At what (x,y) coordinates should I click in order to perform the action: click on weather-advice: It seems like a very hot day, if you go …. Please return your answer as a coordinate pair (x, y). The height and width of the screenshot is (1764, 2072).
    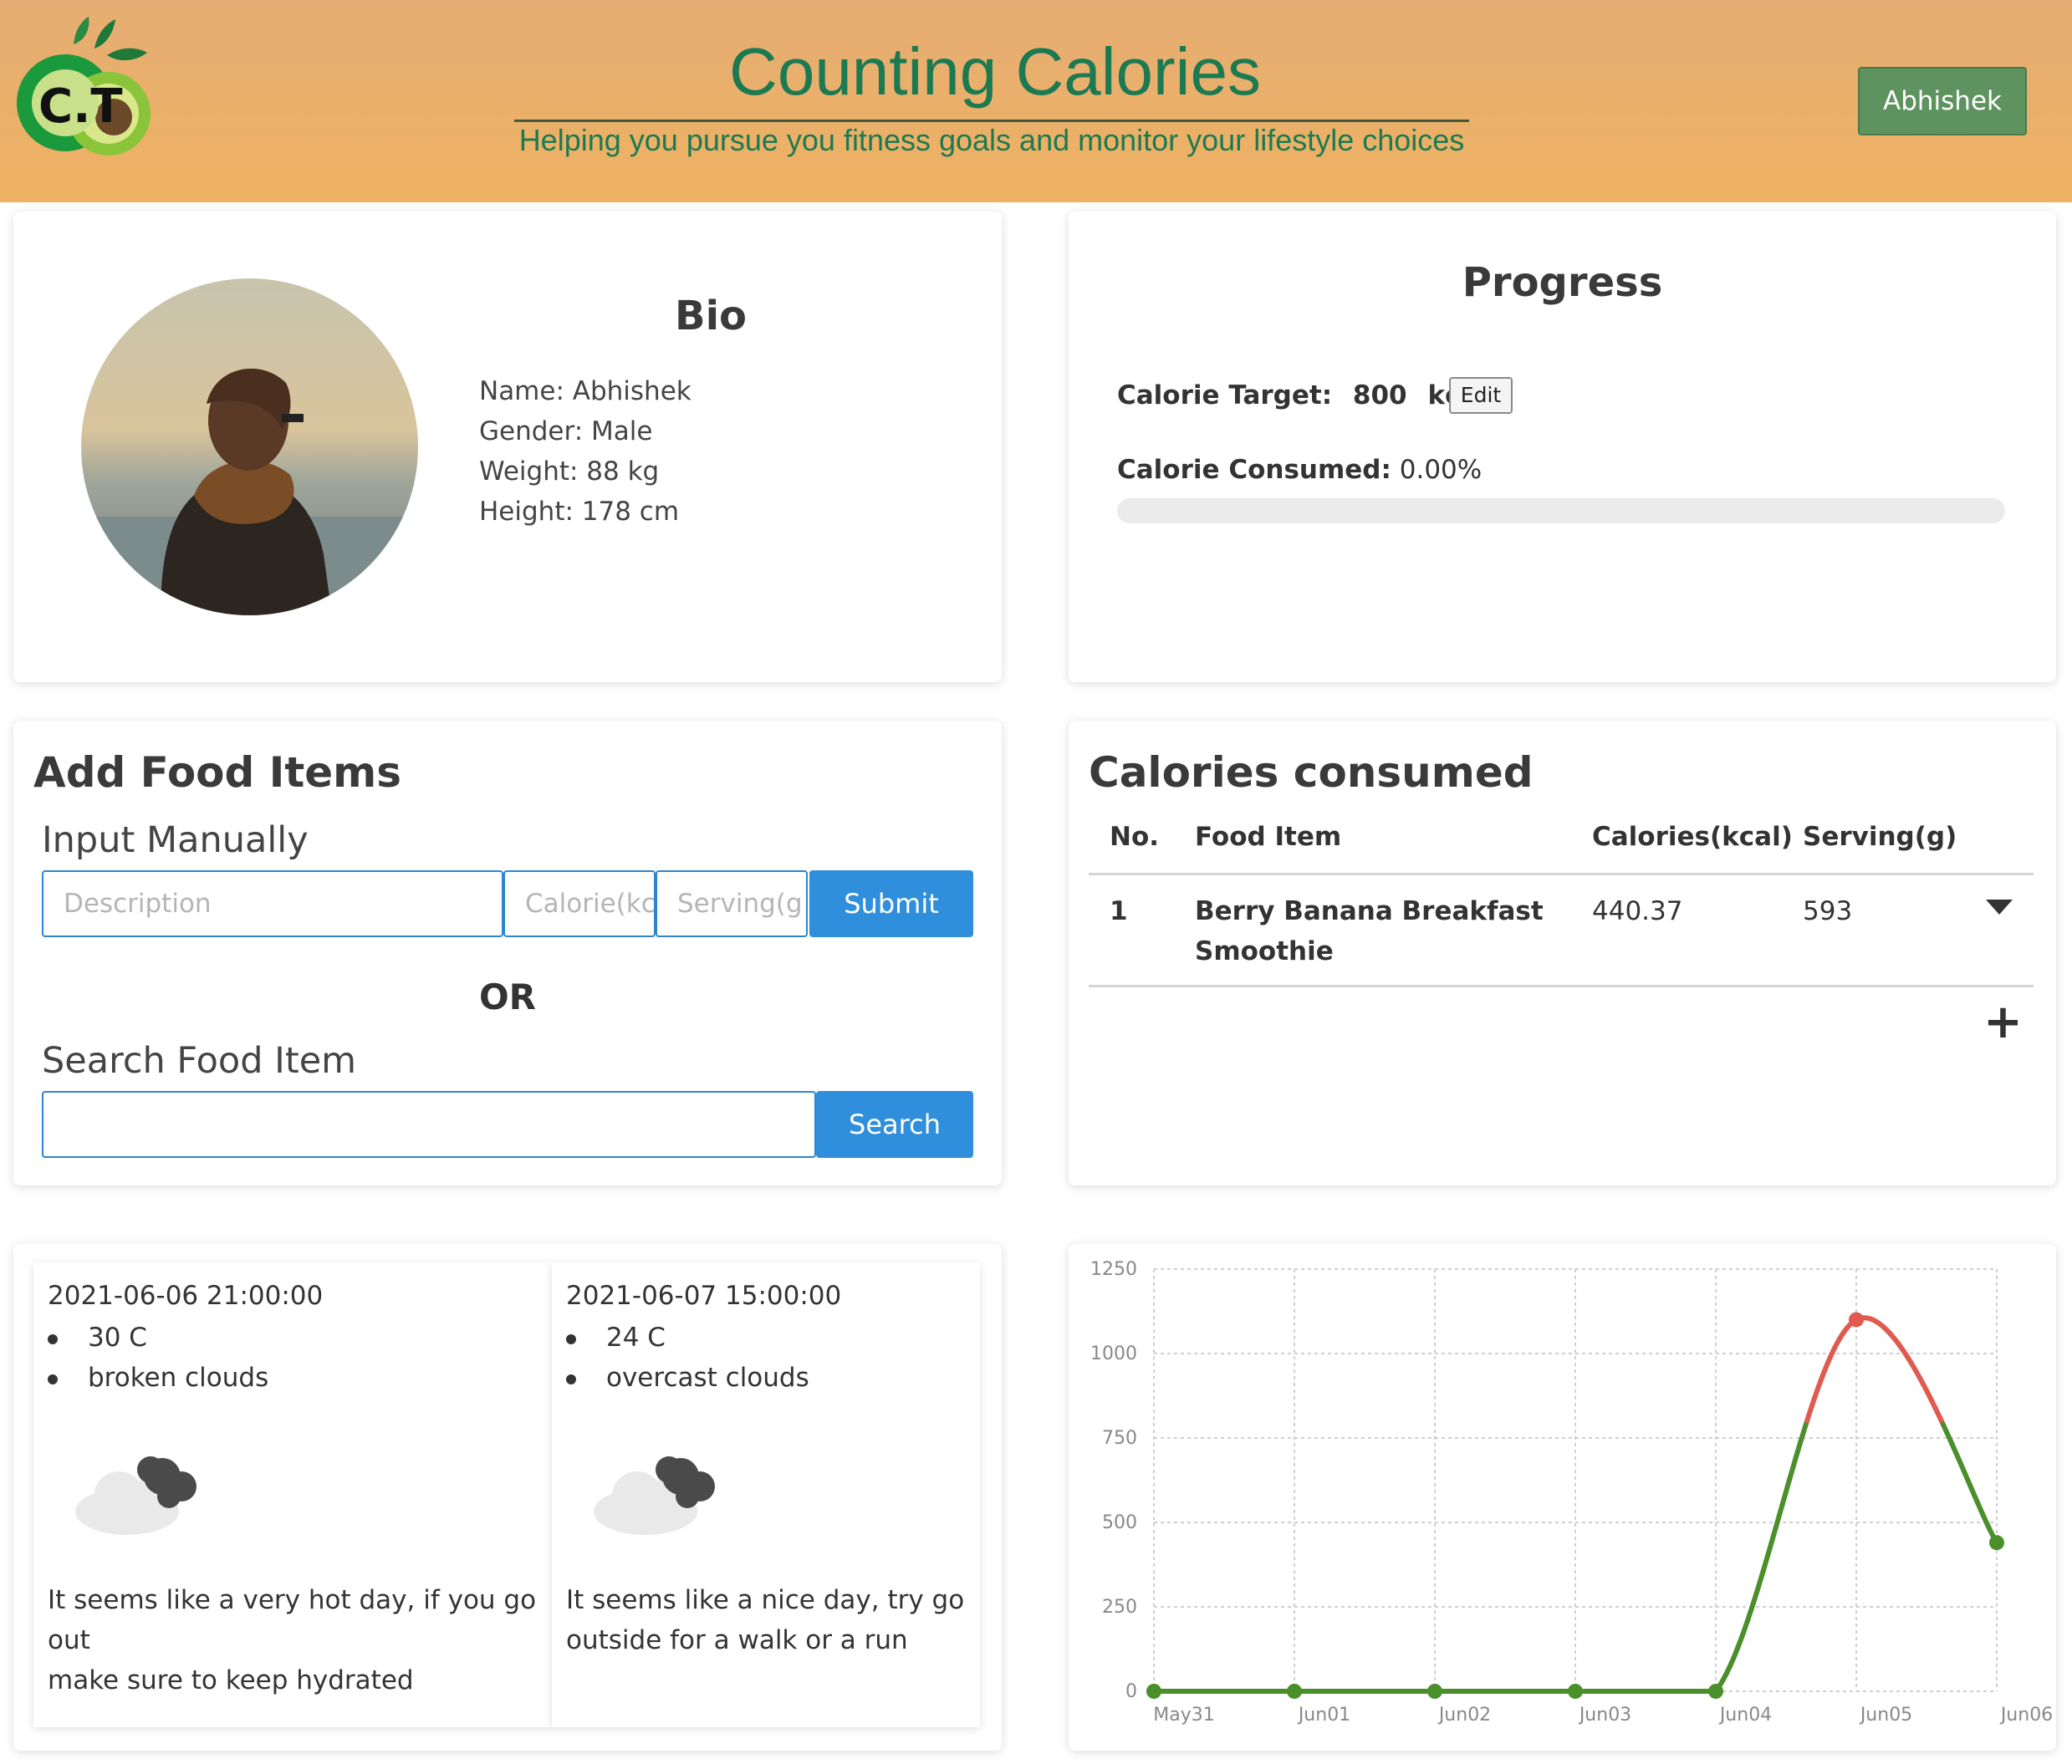
    Looking at the image, I should click on (292, 1640).